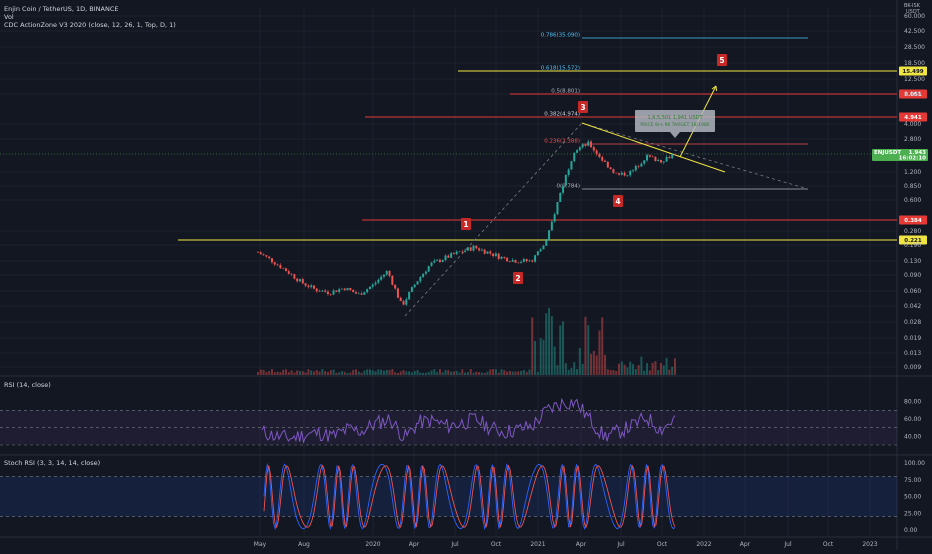 The image size is (932, 554). I want to click on price-scale-label: 0.042, so click(912, 306).